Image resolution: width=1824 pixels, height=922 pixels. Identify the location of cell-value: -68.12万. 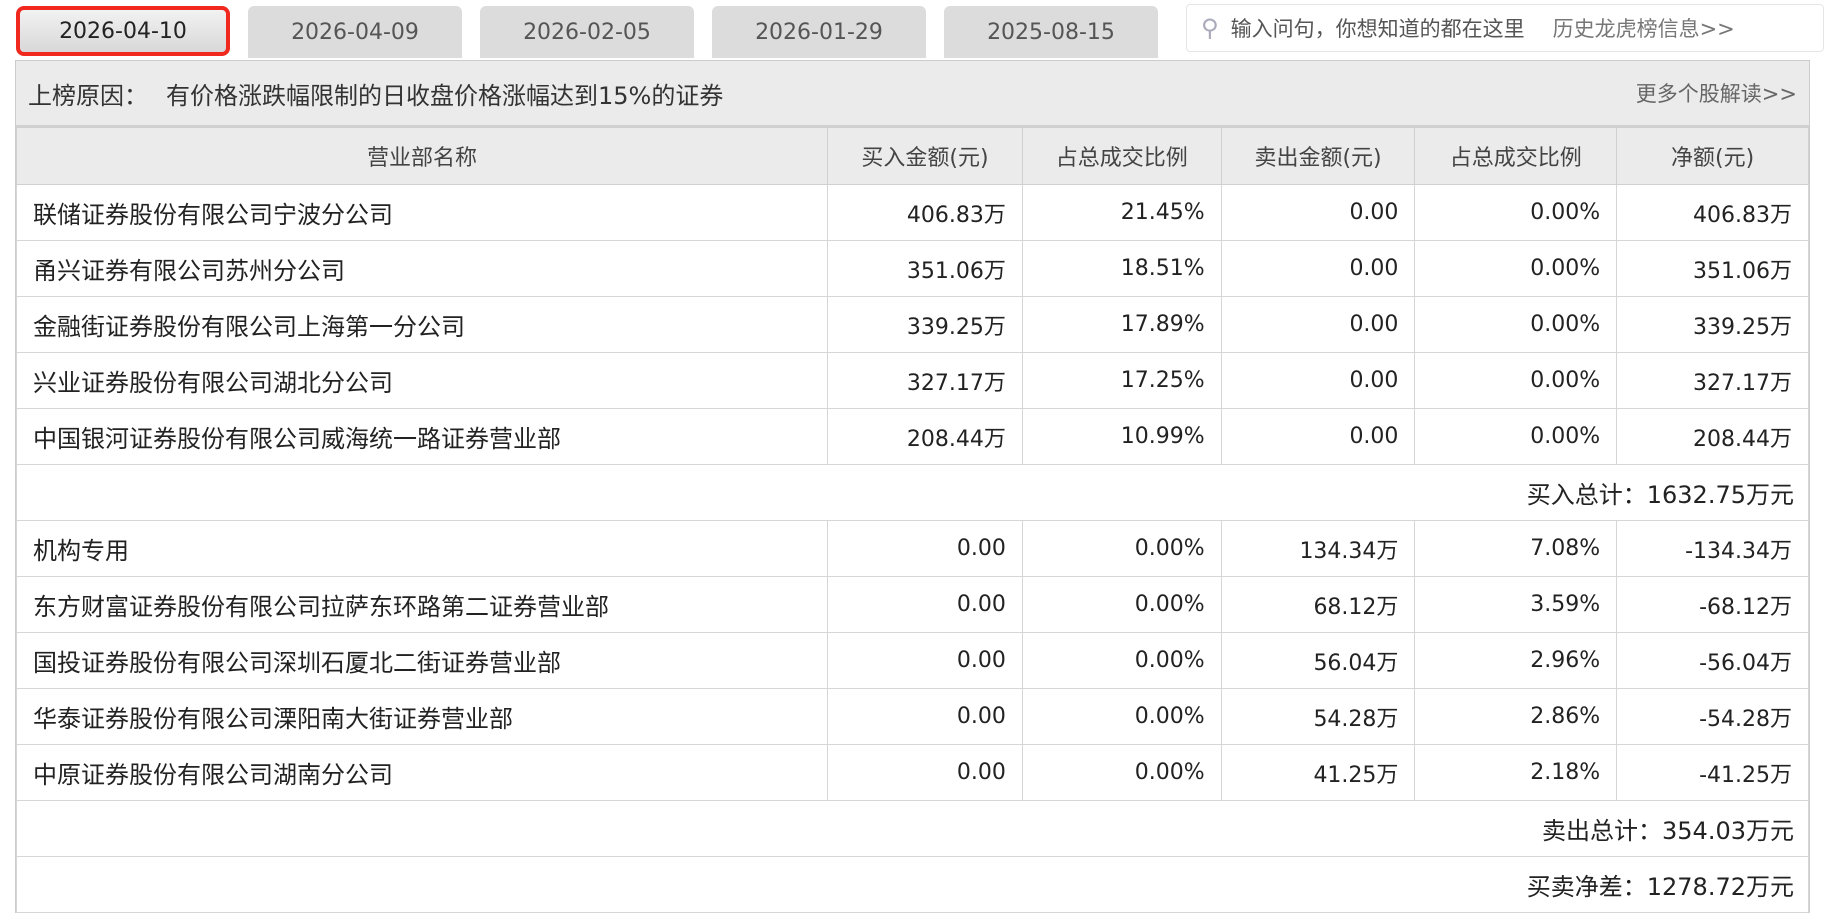
(1712, 604).